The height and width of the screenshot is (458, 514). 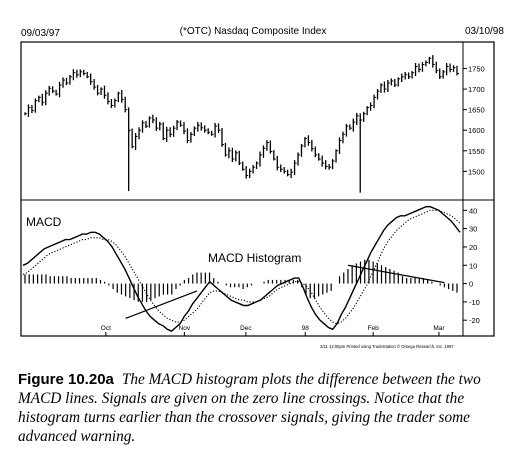 What do you see at coordinates (474, 302) in the screenshot?
I see `macd-tick-label: -10` at bounding box center [474, 302].